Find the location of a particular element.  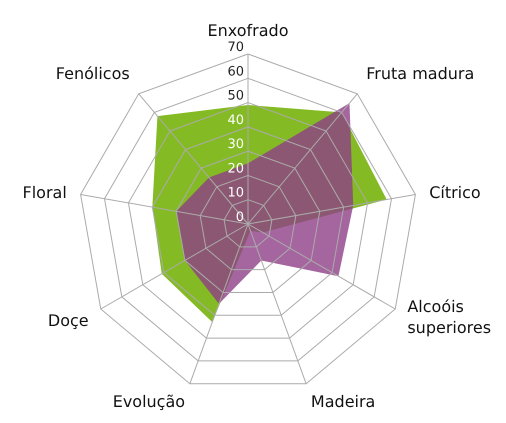

y-tick-label: 70 is located at coordinates (235, 47).